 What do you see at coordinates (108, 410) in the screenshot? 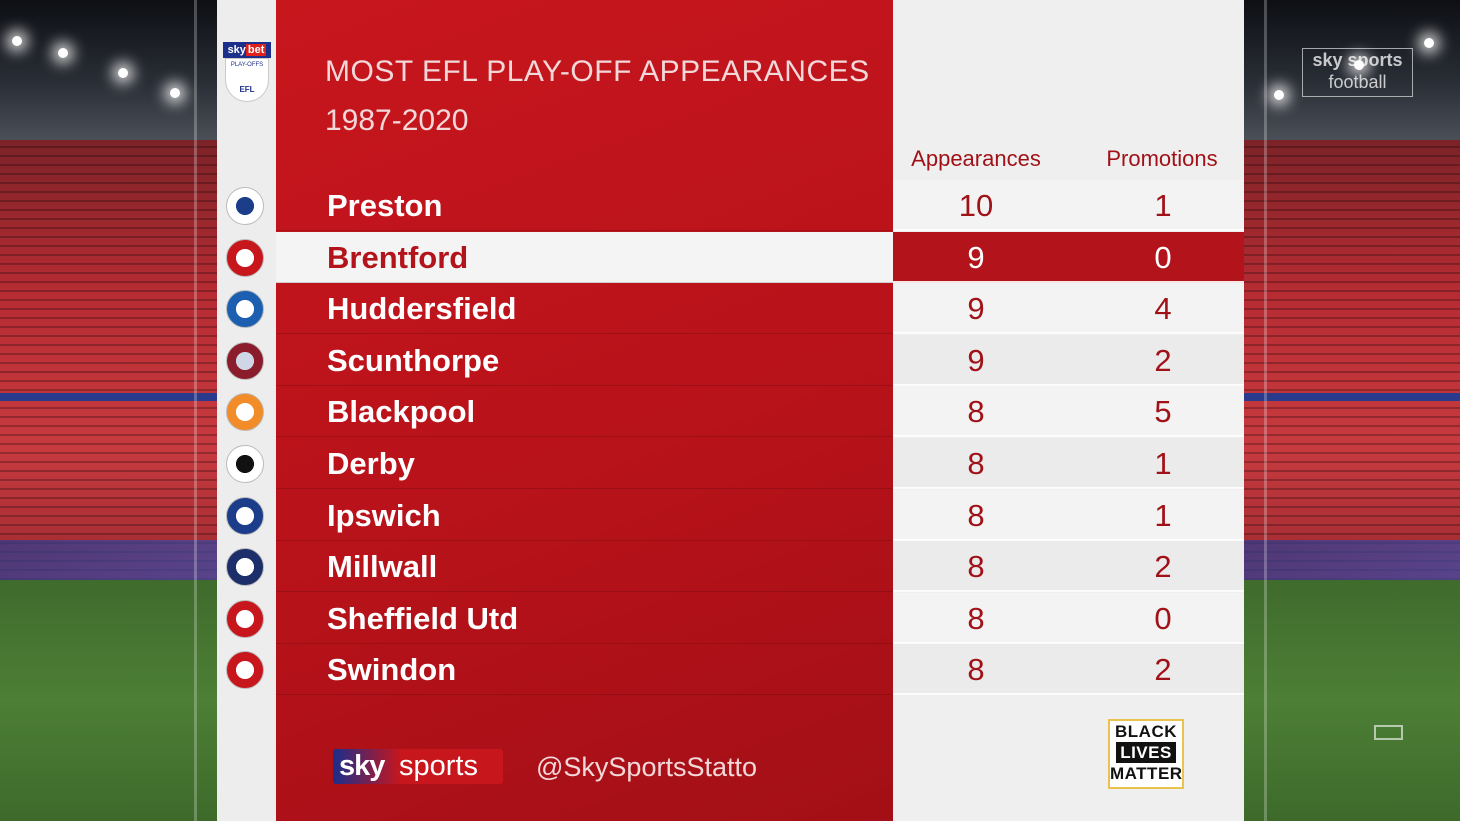
I see `stadium-background-left` at bounding box center [108, 410].